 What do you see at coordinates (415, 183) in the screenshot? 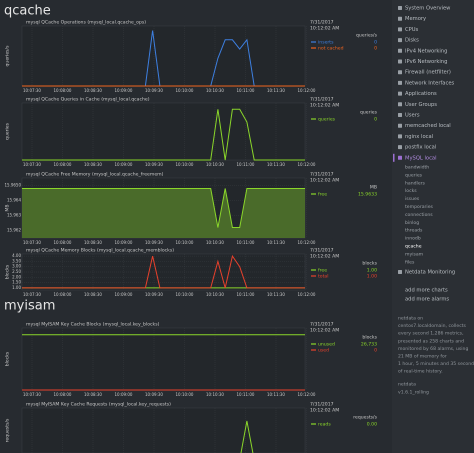
I see `submenu-item: handlers` at bounding box center [415, 183].